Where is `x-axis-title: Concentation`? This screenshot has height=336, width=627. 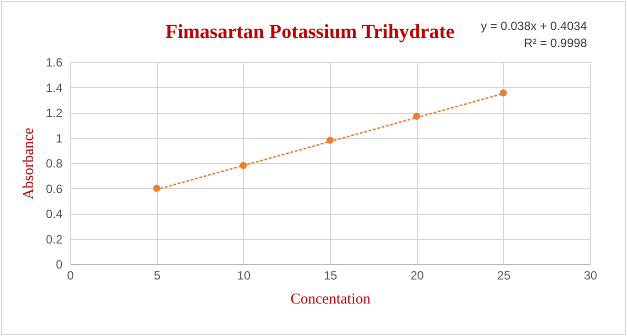
x-axis-title: Concentation is located at coordinates (330, 300).